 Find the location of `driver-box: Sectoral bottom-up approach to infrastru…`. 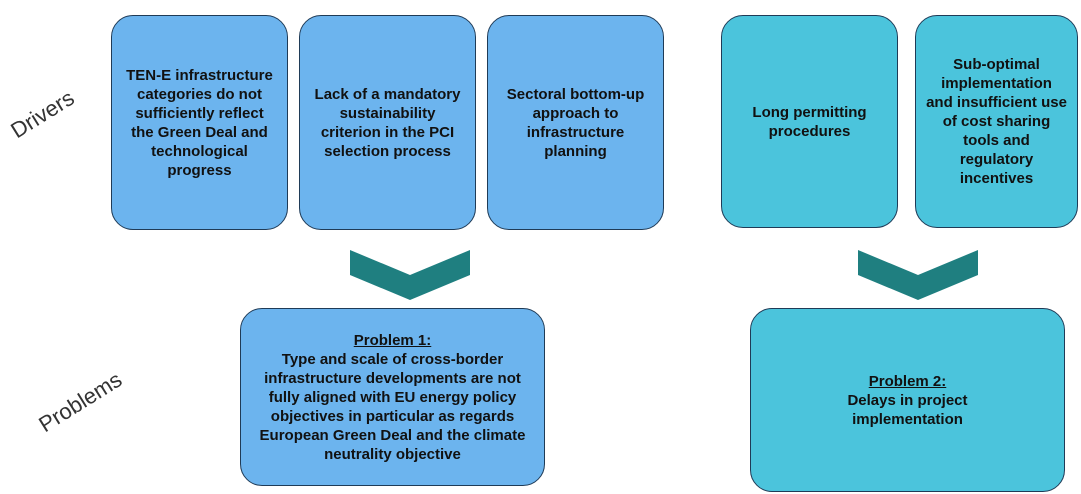

driver-box: Sectoral bottom-up approach to infrastru… is located at coordinates (575, 122).